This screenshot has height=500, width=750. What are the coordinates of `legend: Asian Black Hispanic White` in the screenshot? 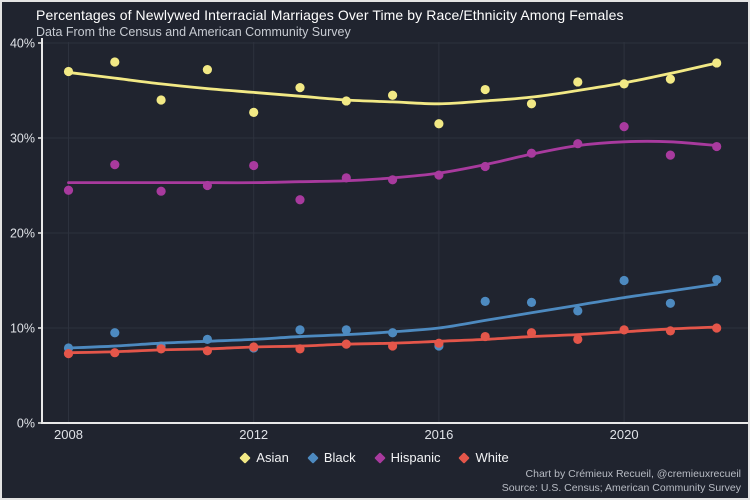 It's located at (375, 457).